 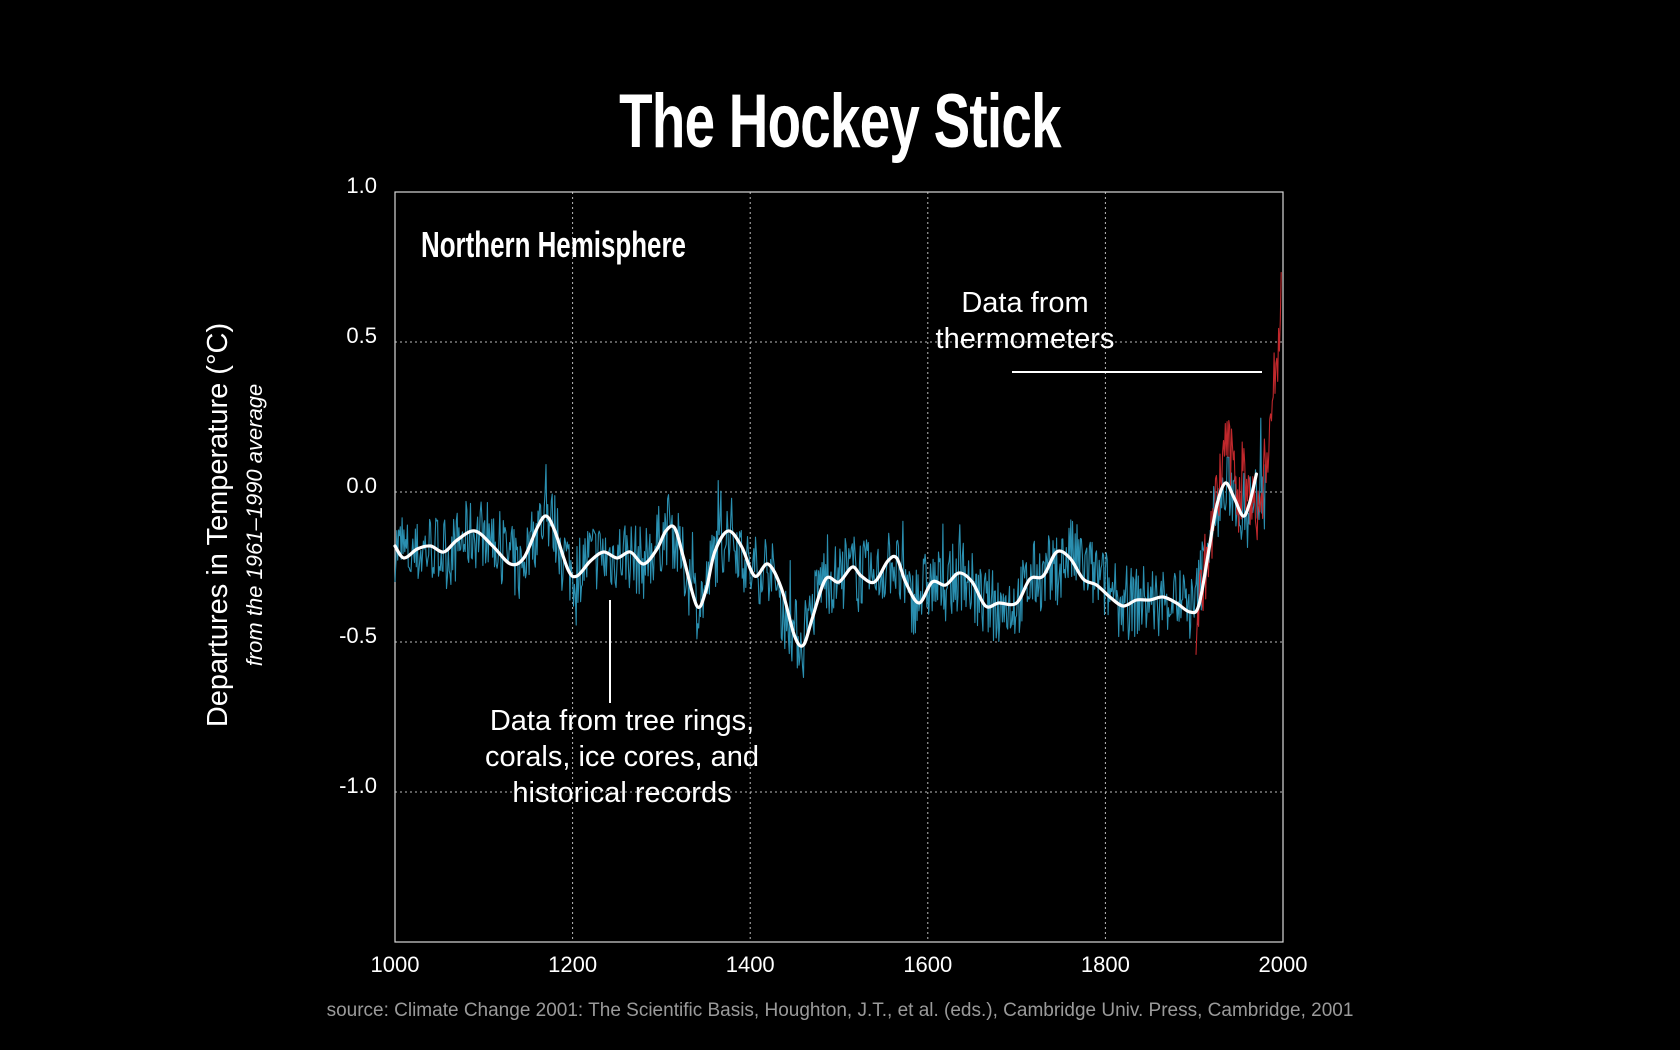 What do you see at coordinates (621, 793) in the screenshot?
I see `proxy-annotation-line-3: historical records` at bounding box center [621, 793].